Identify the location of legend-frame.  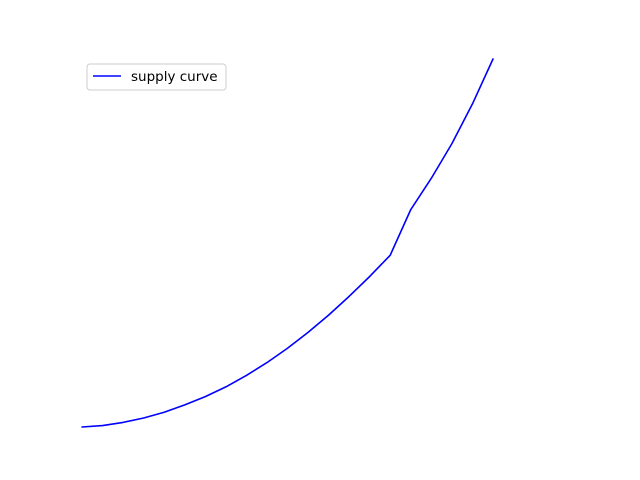
(156, 77).